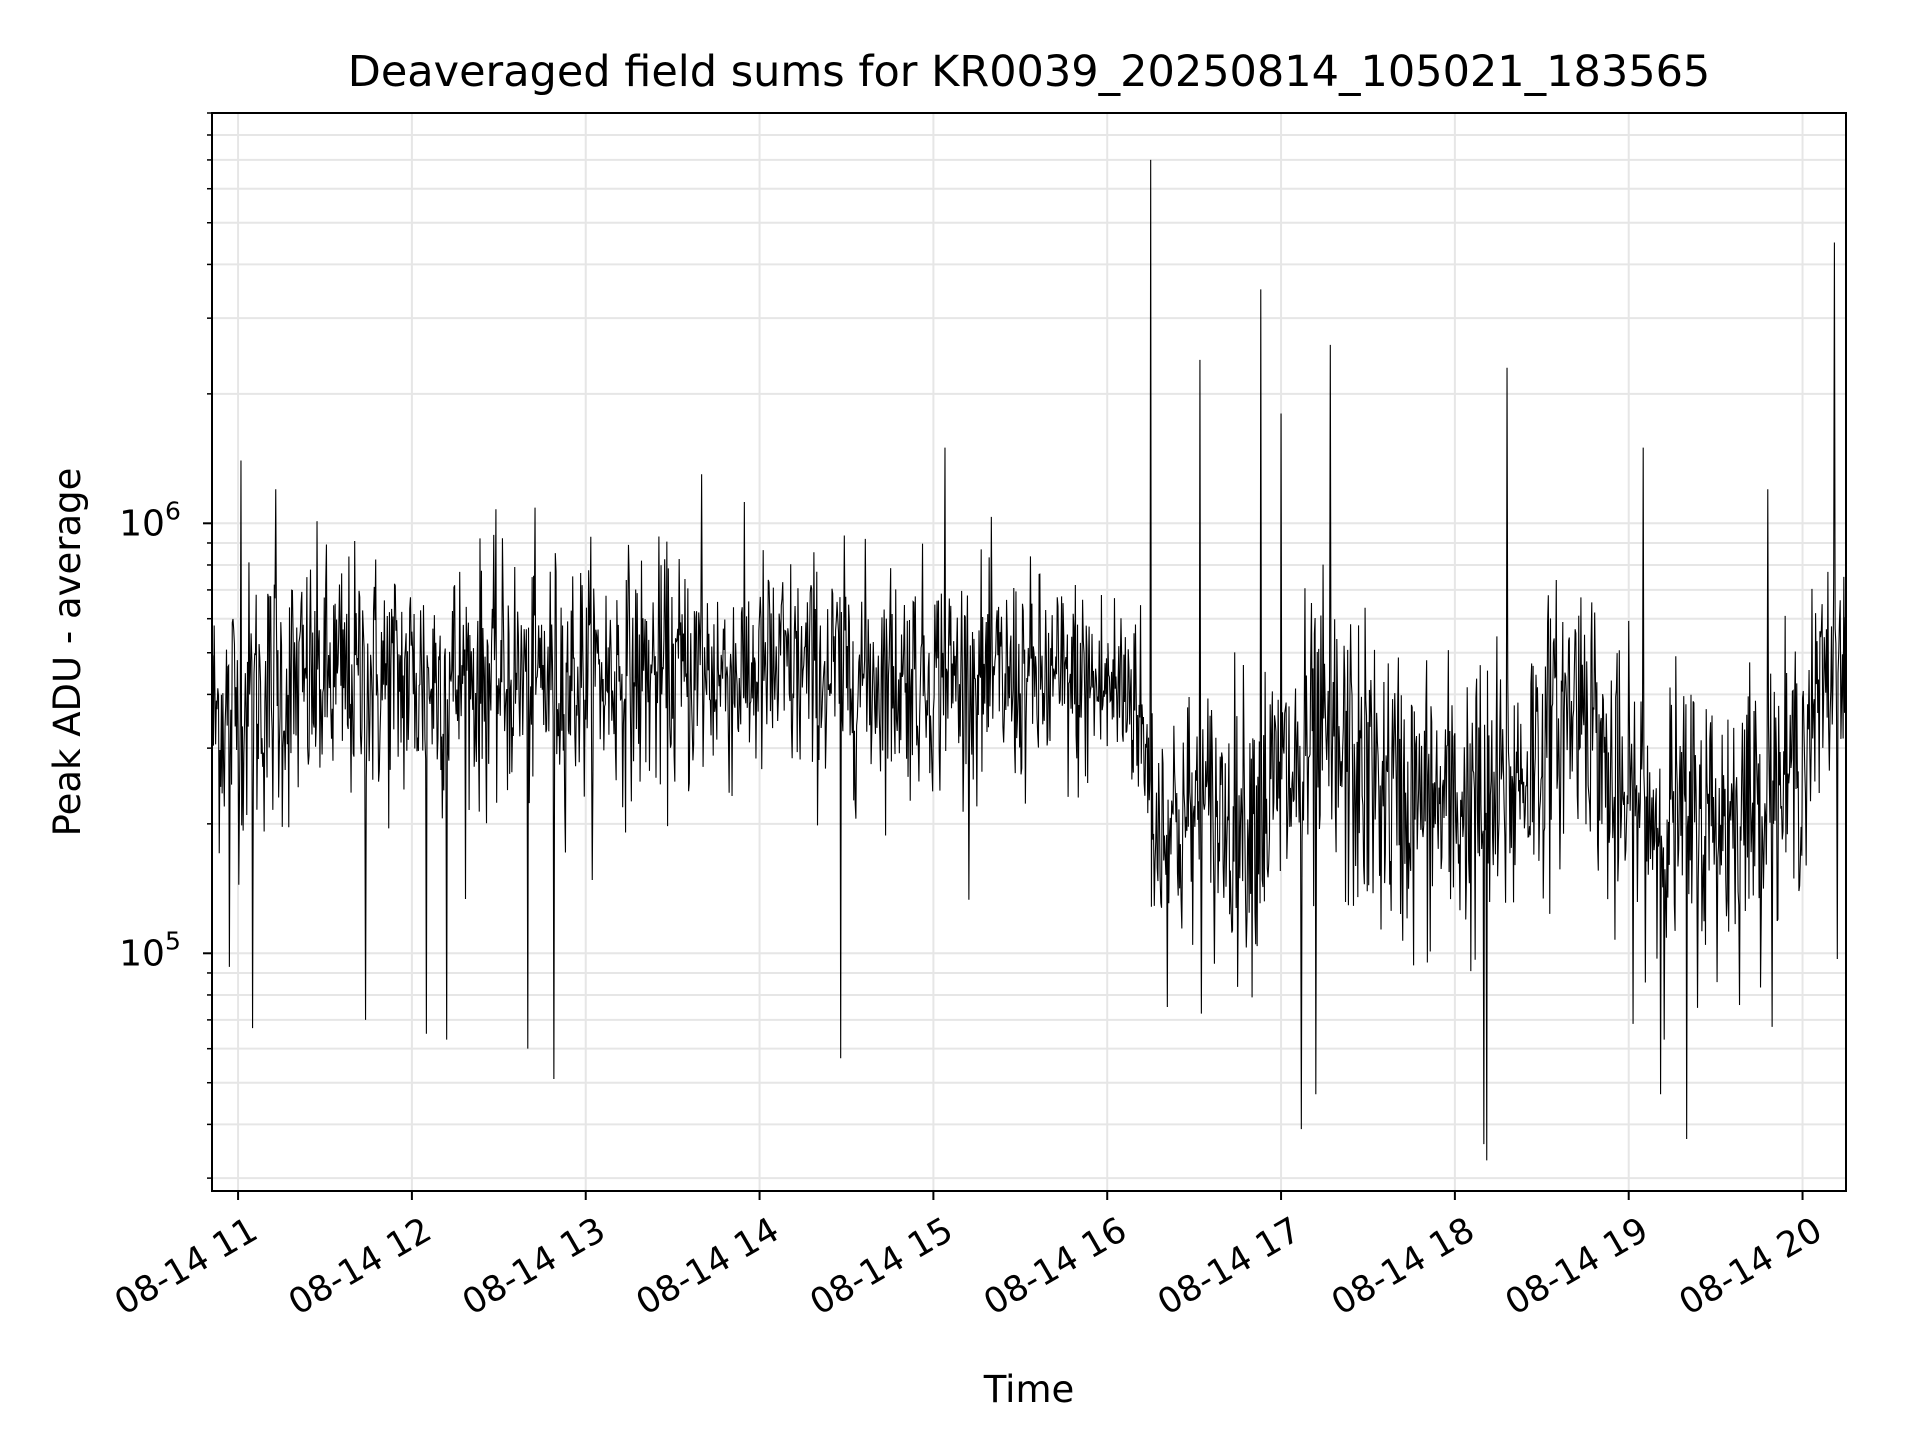 The height and width of the screenshot is (1440, 1920). What do you see at coordinates (150, 520) in the screenshot?
I see `y-tick-label: 10⁶` at bounding box center [150, 520].